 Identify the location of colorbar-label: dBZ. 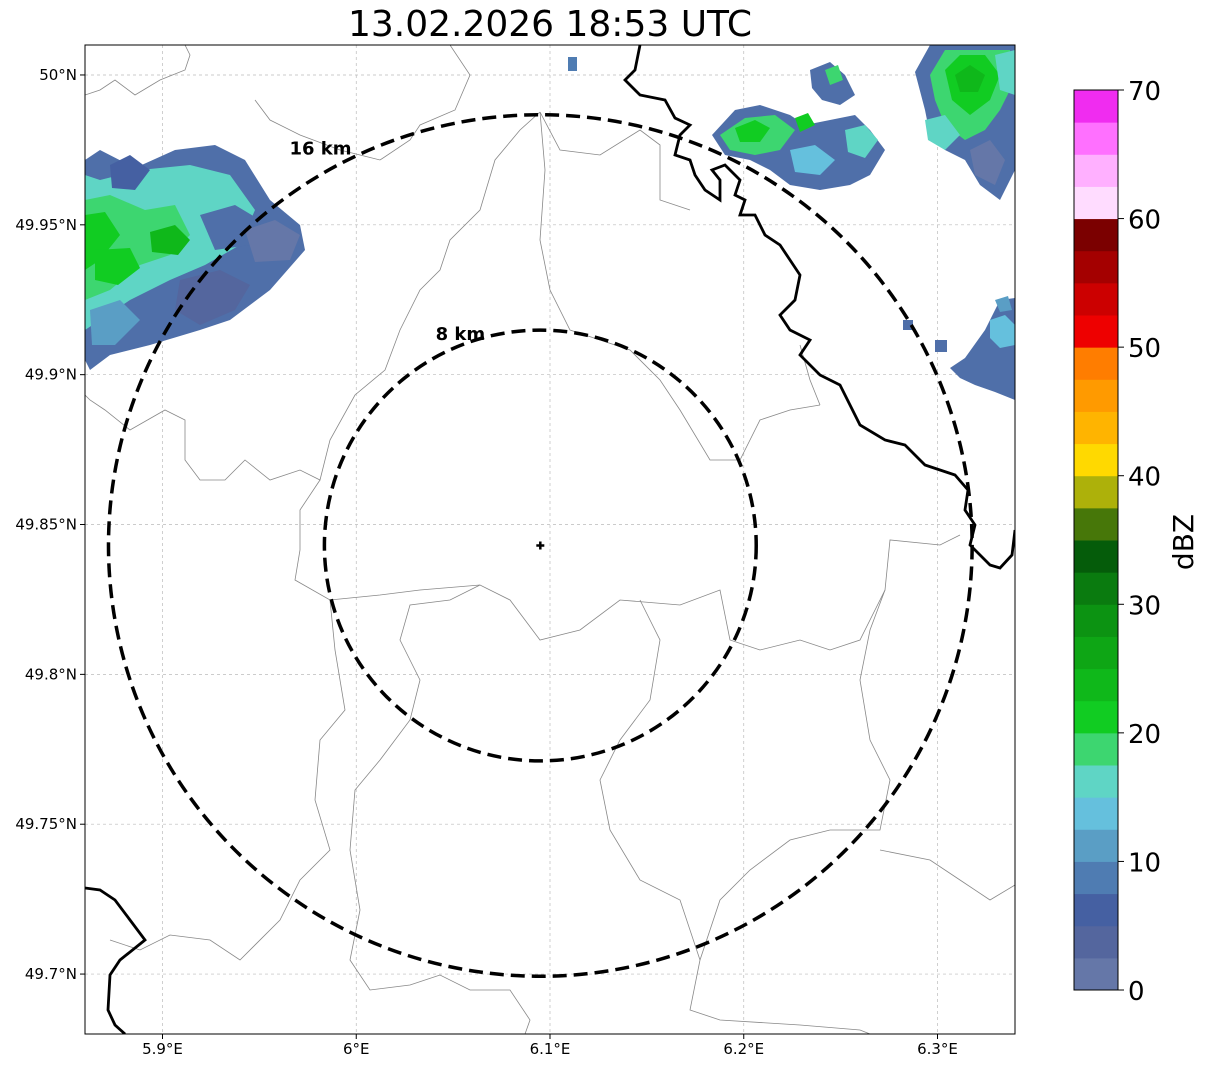
(1183, 542).